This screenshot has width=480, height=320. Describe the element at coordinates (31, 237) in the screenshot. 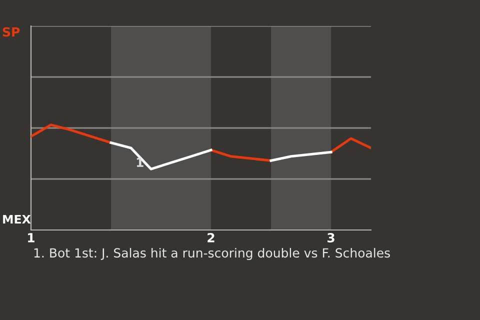

I see `x-tick-label: 1` at that location.